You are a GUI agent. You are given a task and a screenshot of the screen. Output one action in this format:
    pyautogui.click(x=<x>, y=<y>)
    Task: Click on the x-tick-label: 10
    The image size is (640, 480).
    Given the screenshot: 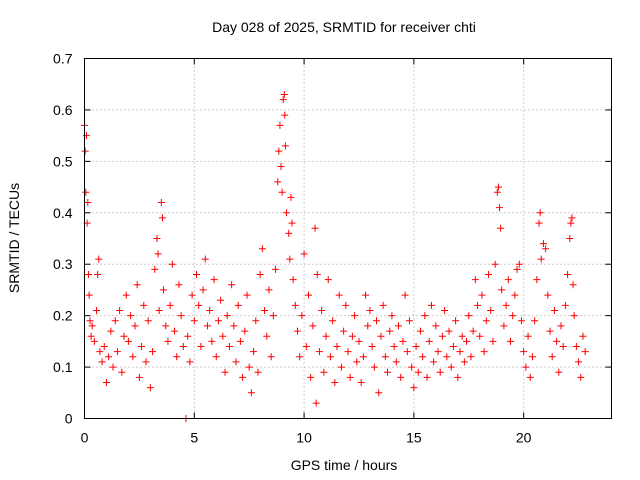 What is the action you would take?
    pyautogui.click(x=304, y=438)
    